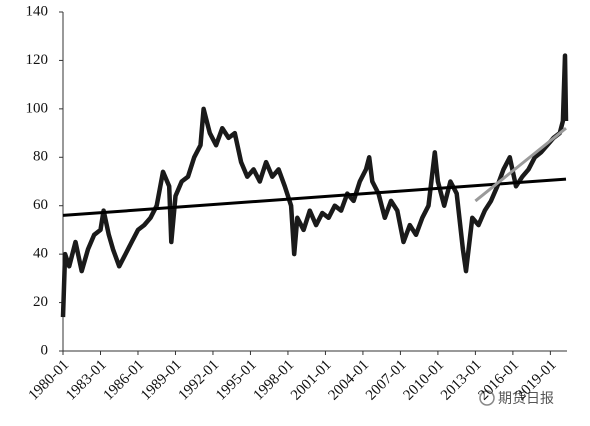 This screenshot has width=590, height=426. I want to click on y-tick-label: 80, so click(40, 157).